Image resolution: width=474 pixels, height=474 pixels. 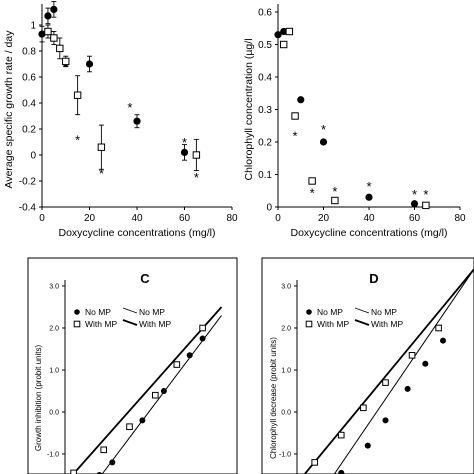 I want to click on chart-b-y-tick-label: 0.4, so click(x=265, y=78).